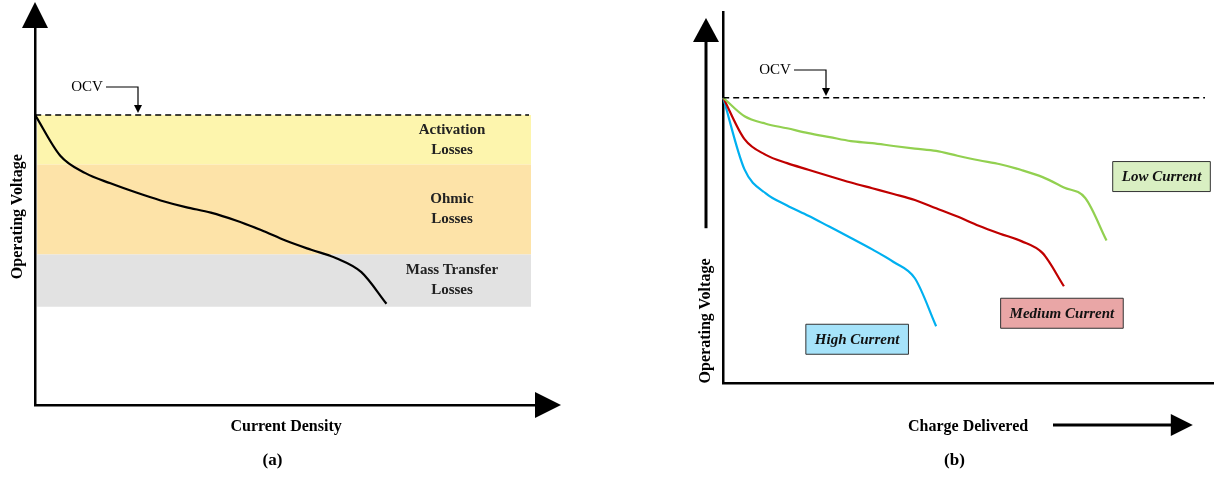  I want to click on x-axis-title: Charge Delivered, so click(968, 426).